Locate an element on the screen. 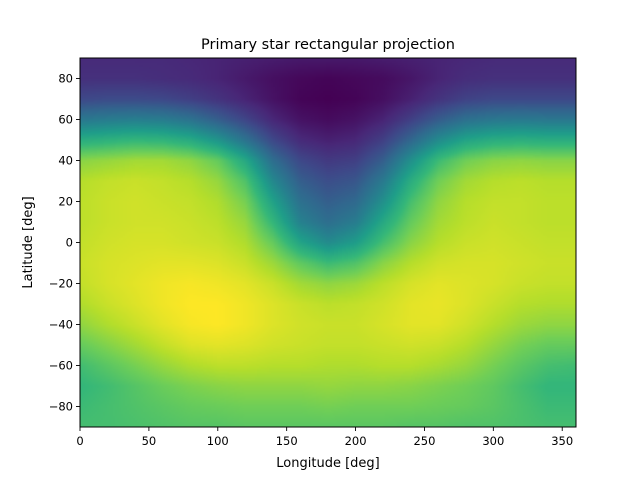 The height and width of the screenshot is (480, 640). x-tick-label: 200 is located at coordinates (356, 441).